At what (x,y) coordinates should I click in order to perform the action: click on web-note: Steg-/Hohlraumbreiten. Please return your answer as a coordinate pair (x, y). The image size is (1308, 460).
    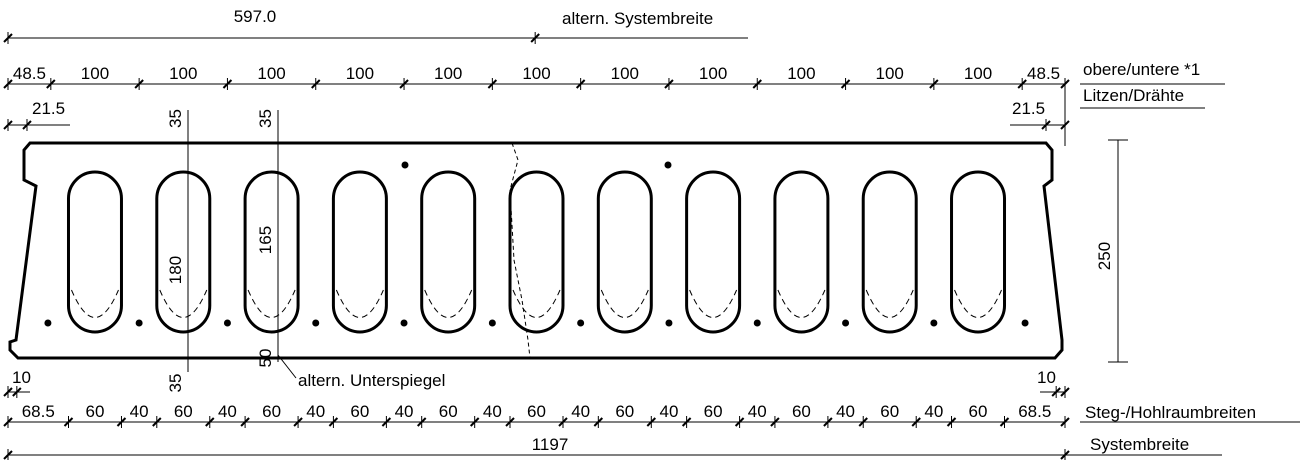
    Looking at the image, I should click on (1170, 412).